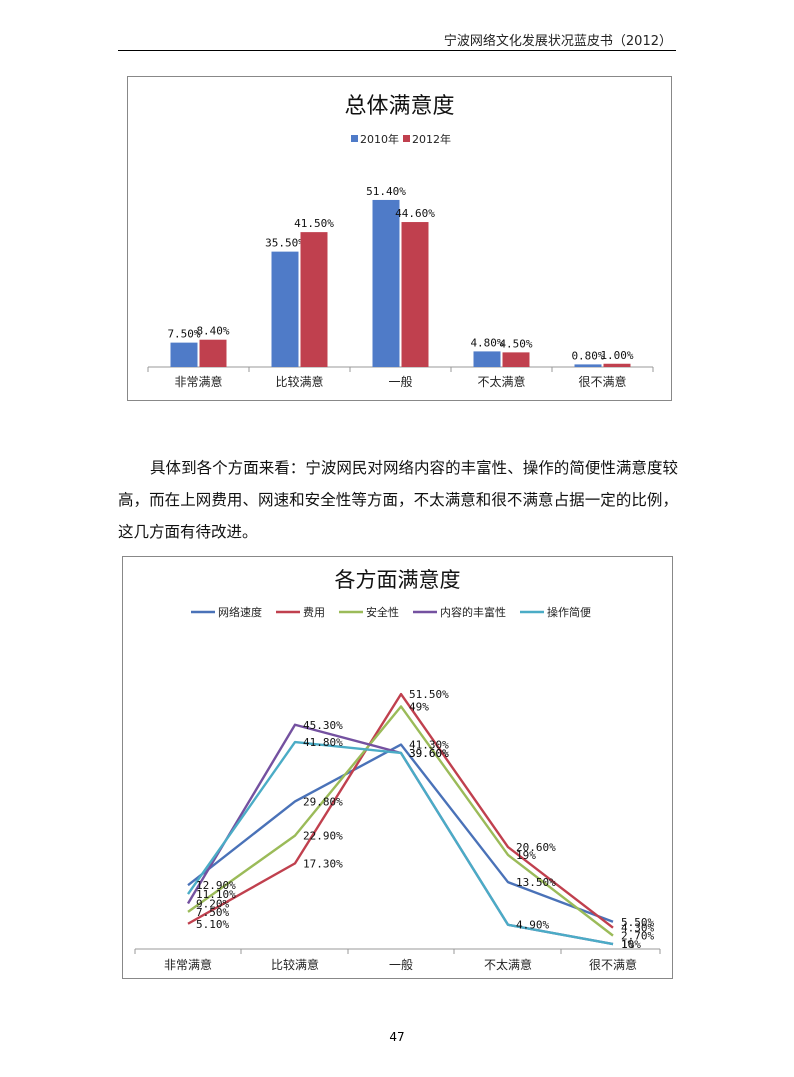 Image resolution: width=794 pixels, height=1077 pixels. What do you see at coordinates (637, 928) in the screenshot?
I see `data-label-1-4: 4.30%` at bounding box center [637, 928].